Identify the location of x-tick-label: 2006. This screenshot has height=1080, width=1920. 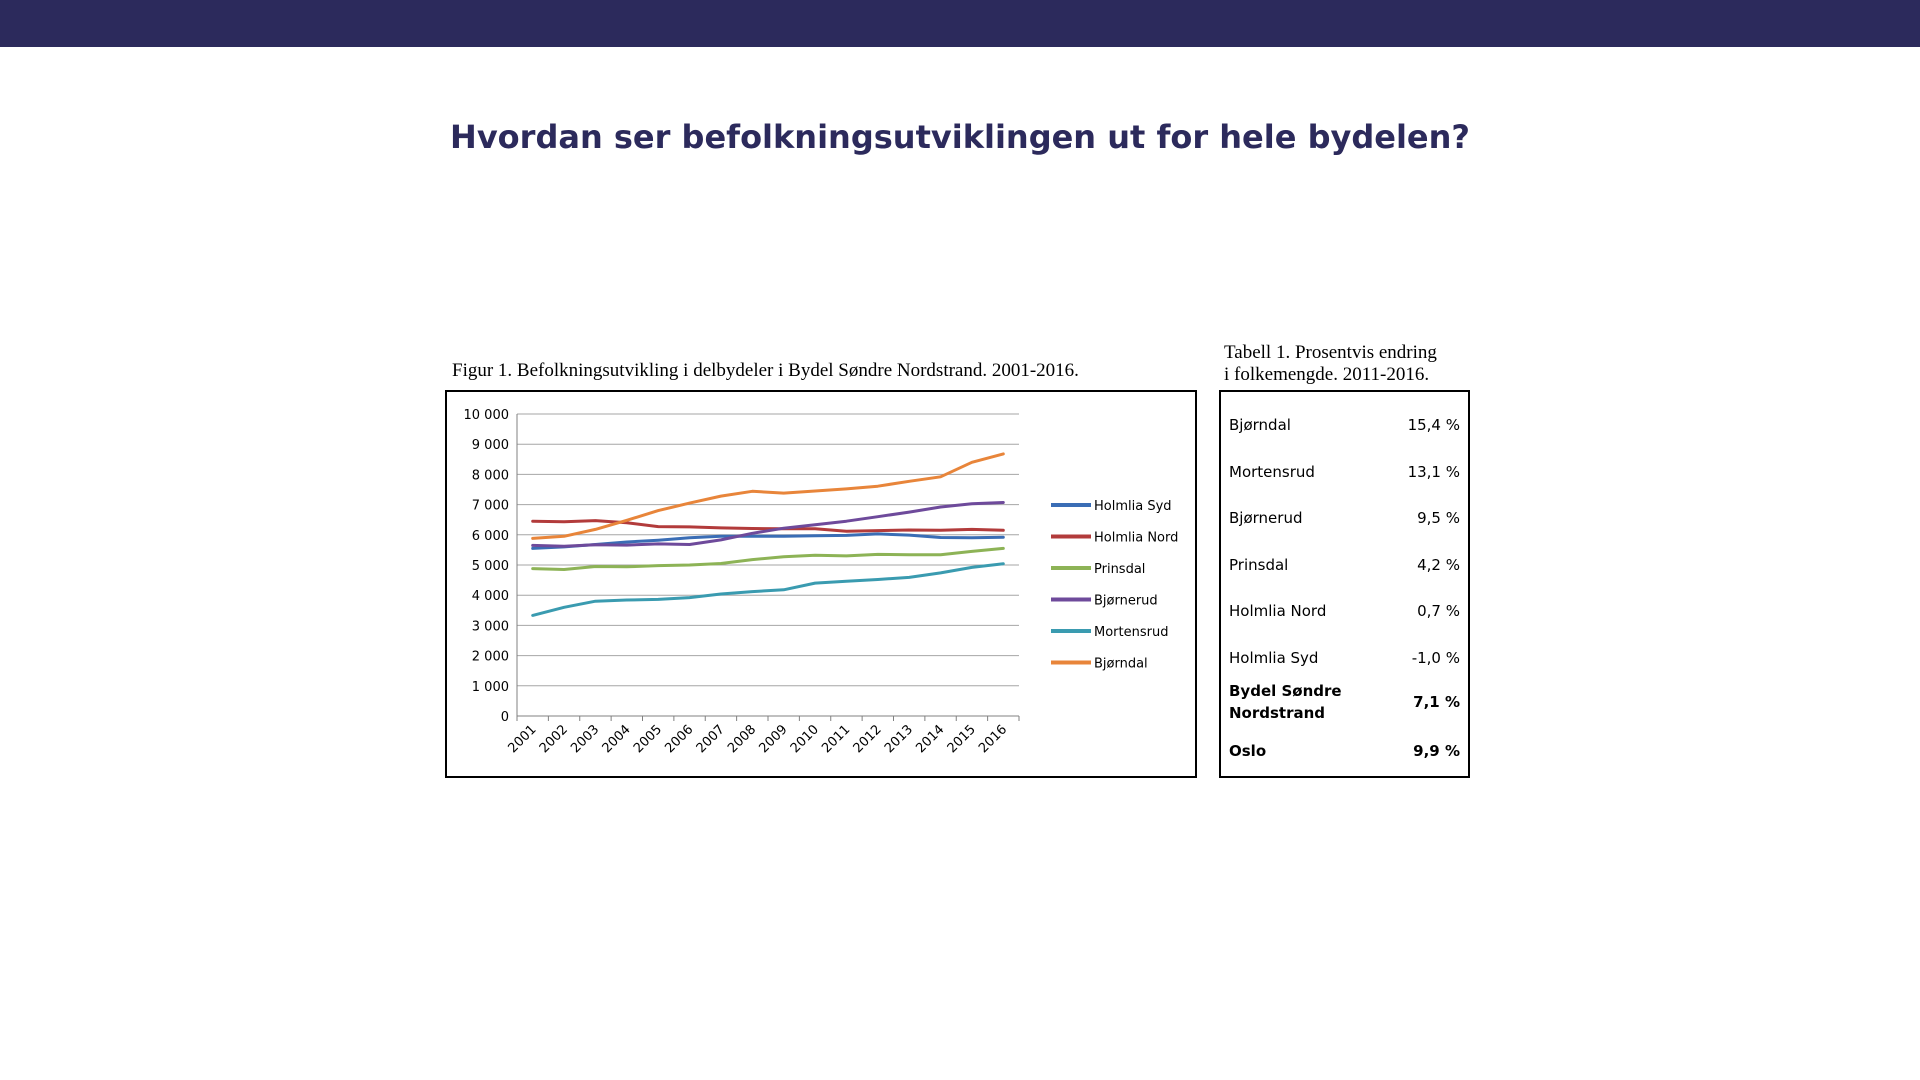
(679, 739).